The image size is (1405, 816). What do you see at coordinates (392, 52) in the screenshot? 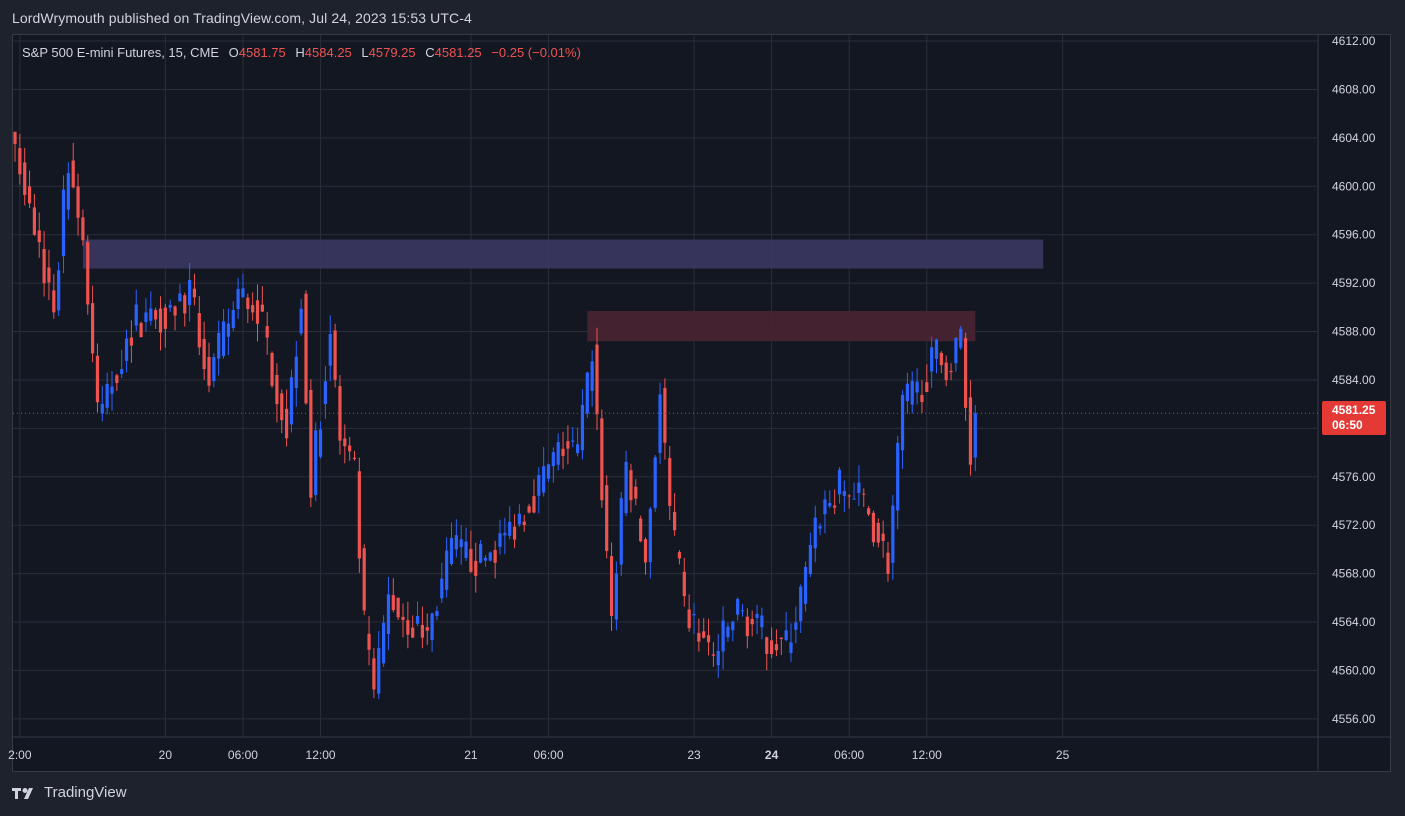
I see `low-value: 4579.25` at bounding box center [392, 52].